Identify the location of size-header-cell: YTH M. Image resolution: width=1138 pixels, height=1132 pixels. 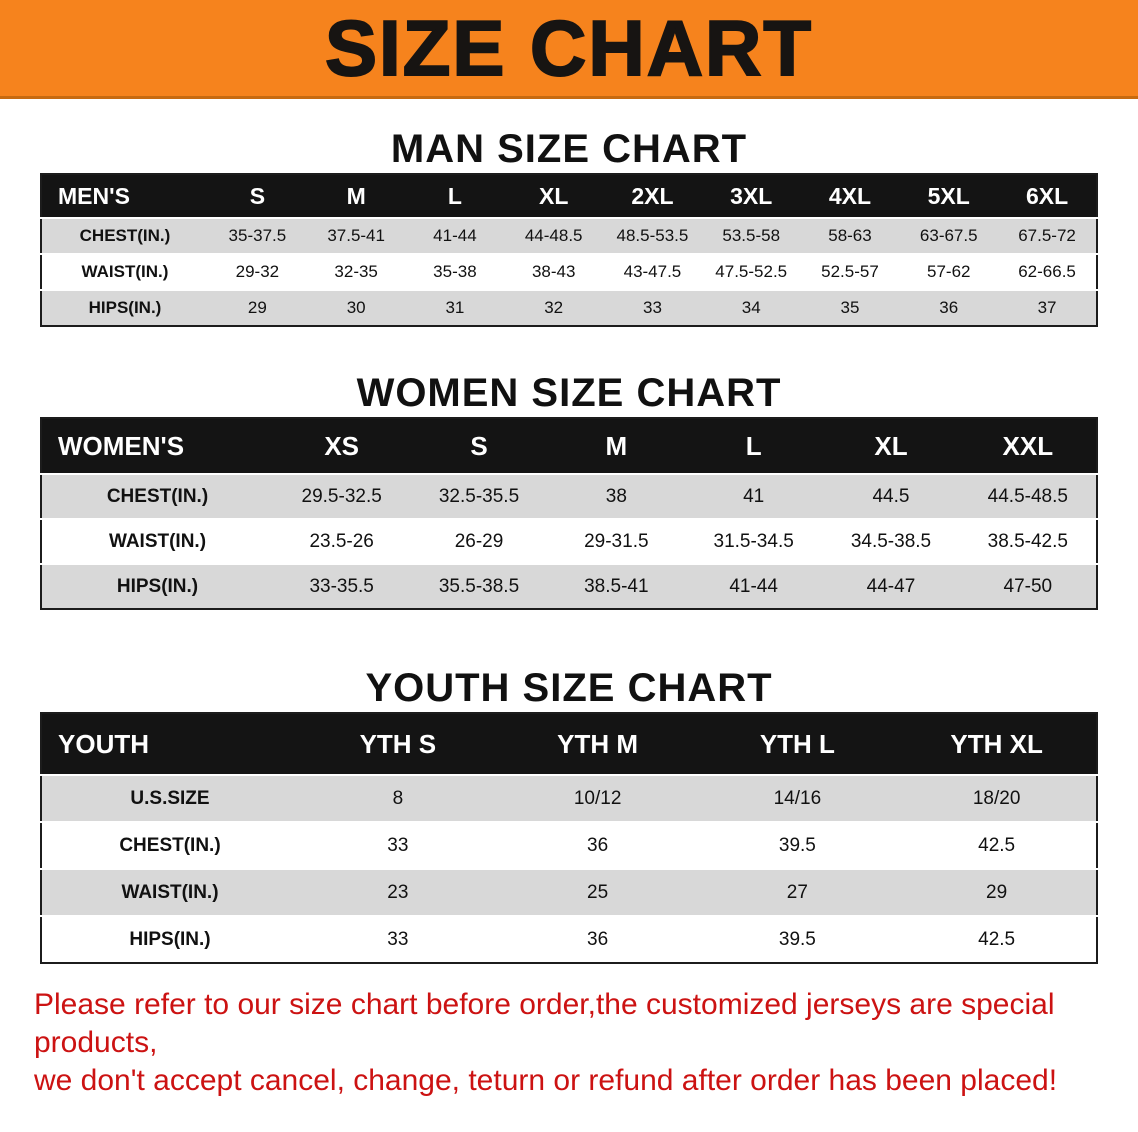
(598, 743).